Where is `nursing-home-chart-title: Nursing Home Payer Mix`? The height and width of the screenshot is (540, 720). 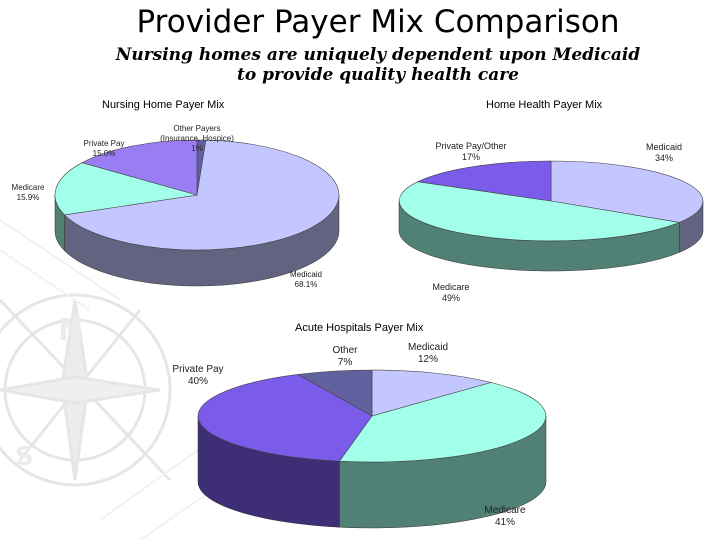 nursing-home-chart-title: Nursing Home Payer Mix is located at coordinates (163, 105).